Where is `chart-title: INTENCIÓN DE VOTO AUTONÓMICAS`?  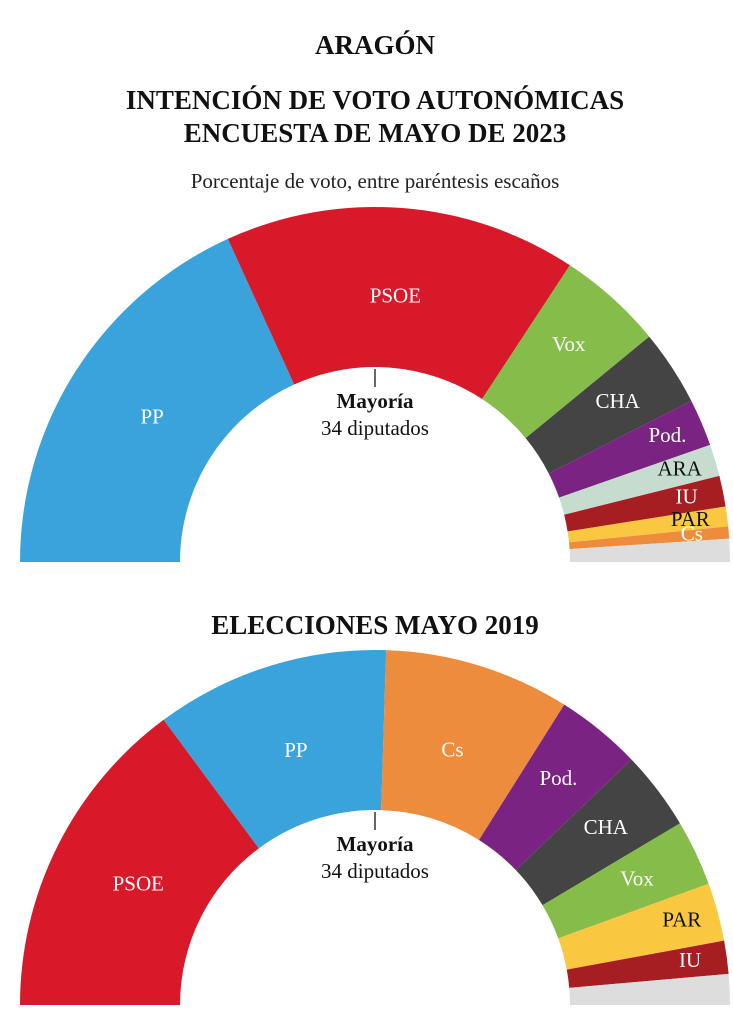
chart-title: INTENCIÓN DE VOTO AUTONÓMICAS is located at coordinates (375, 100).